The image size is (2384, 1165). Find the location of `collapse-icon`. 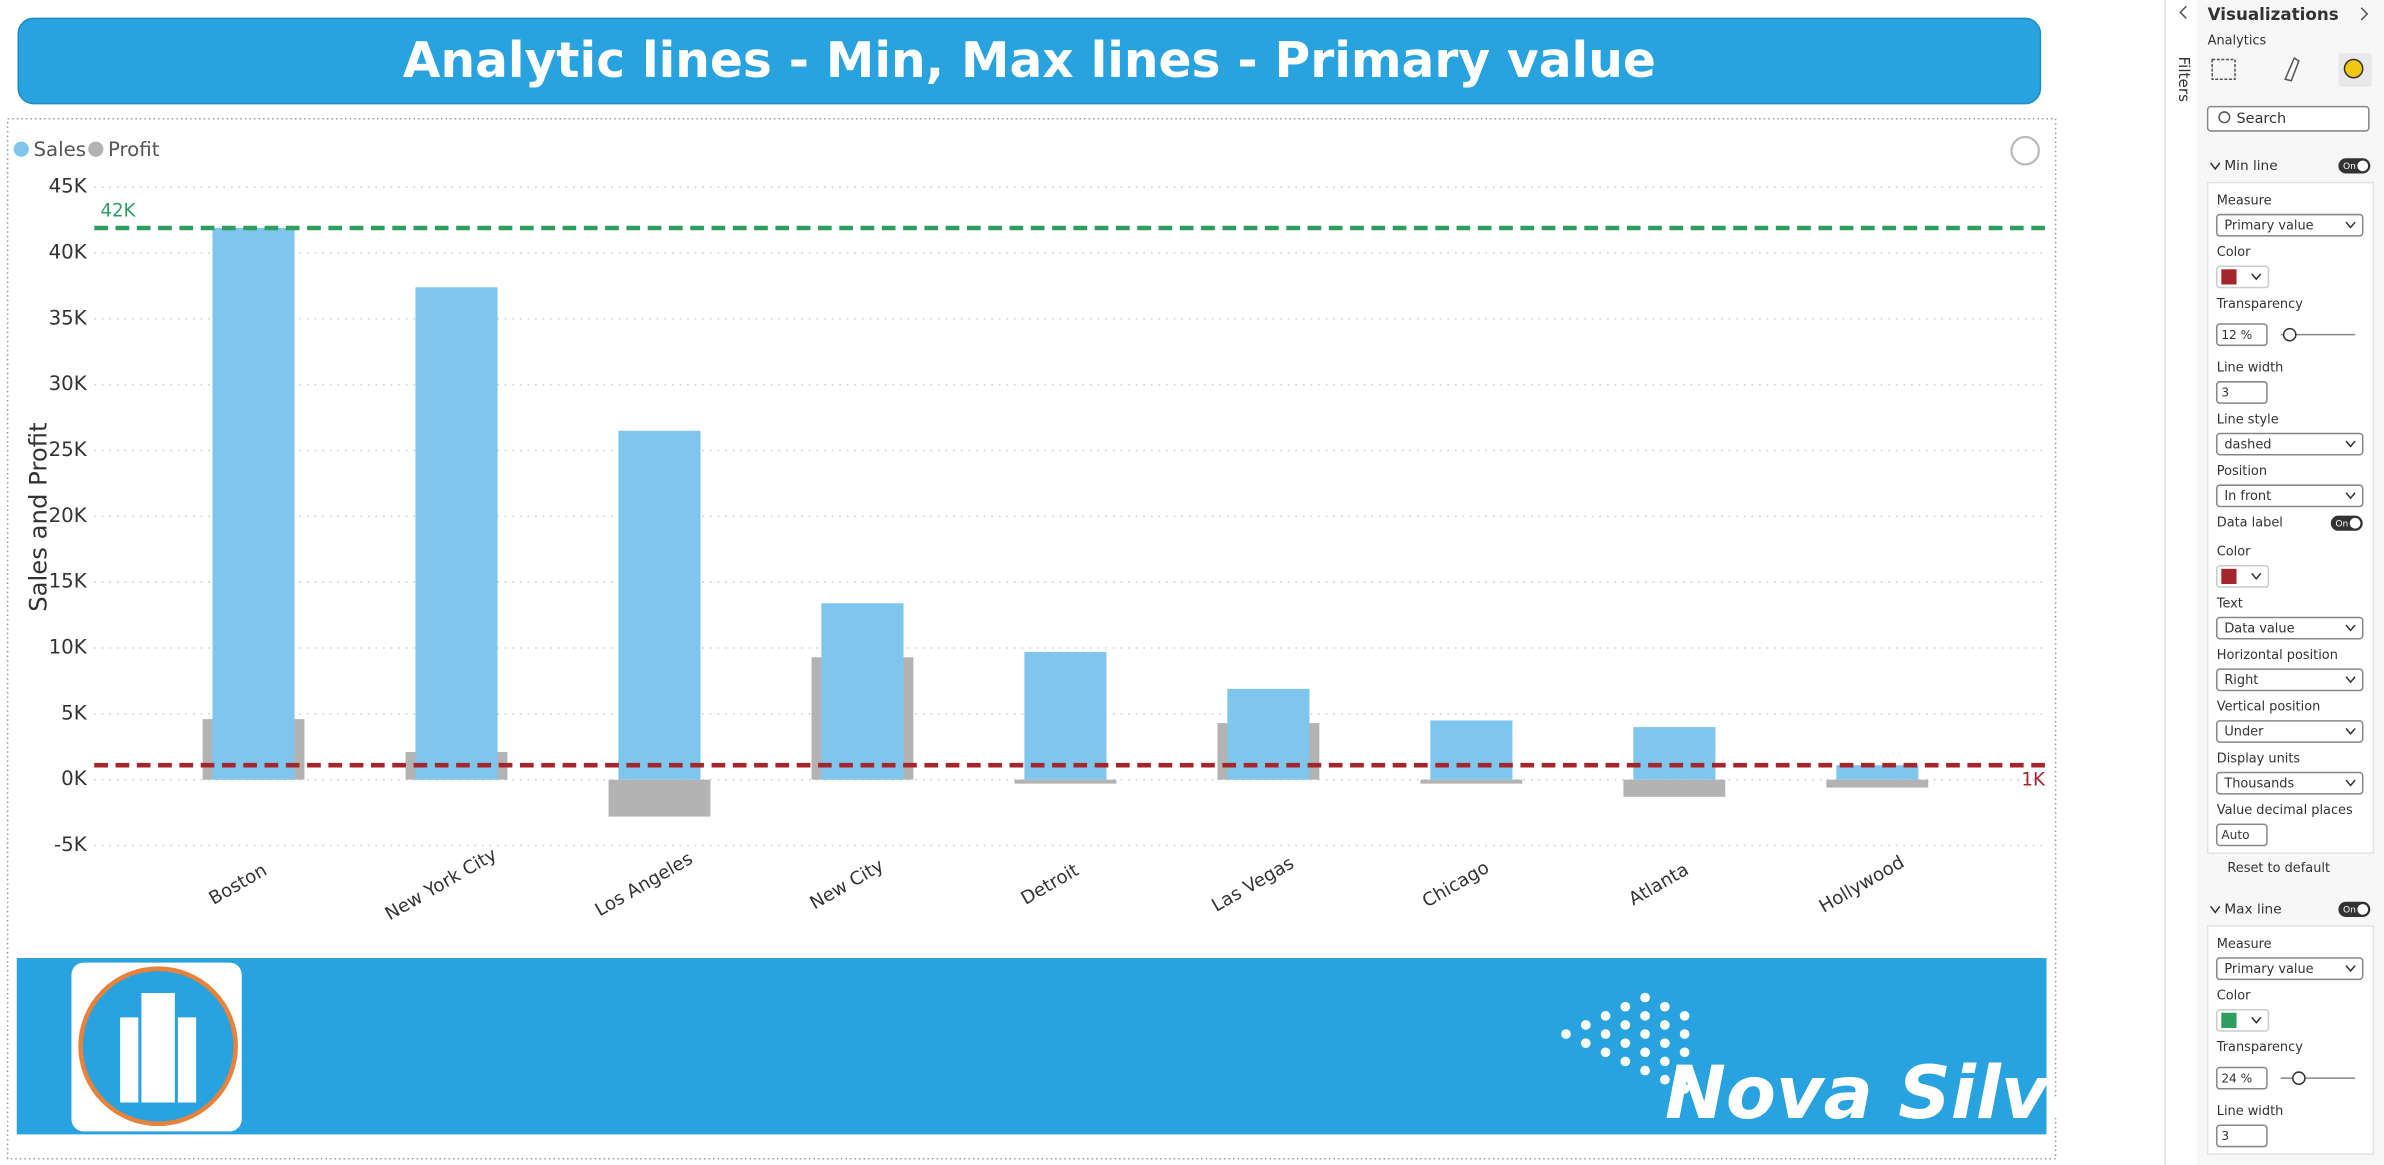

collapse-icon is located at coordinates (2183, 12).